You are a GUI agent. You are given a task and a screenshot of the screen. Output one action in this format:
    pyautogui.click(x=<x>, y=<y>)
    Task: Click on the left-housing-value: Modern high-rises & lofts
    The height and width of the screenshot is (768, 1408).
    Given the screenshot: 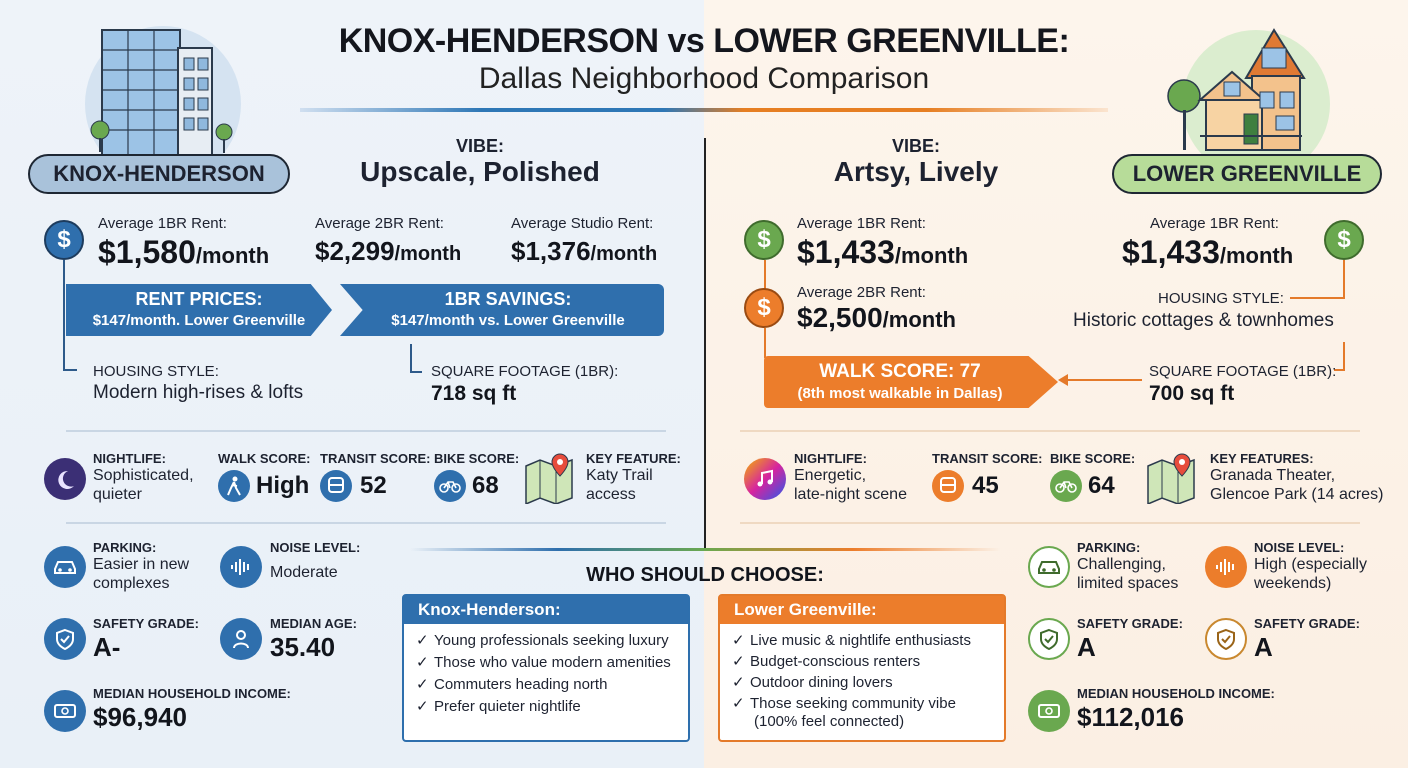 What is the action you would take?
    pyautogui.click(x=198, y=392)
    